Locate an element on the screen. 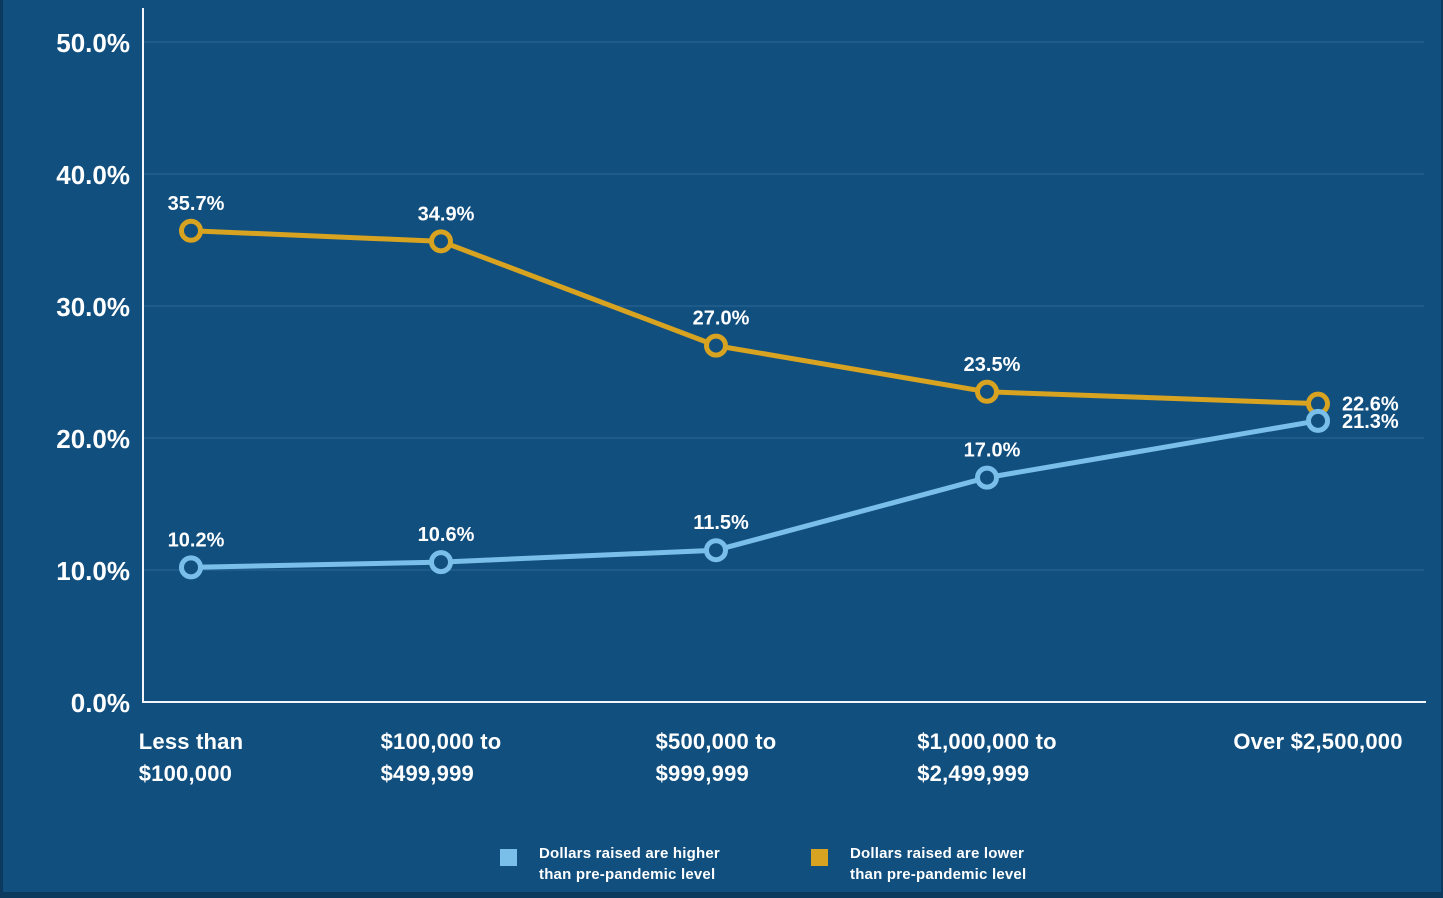 Image resolution: width=1443 pixels, height=898 pixels. data-point-label: 17.0% is located at coordinates (992, 451).